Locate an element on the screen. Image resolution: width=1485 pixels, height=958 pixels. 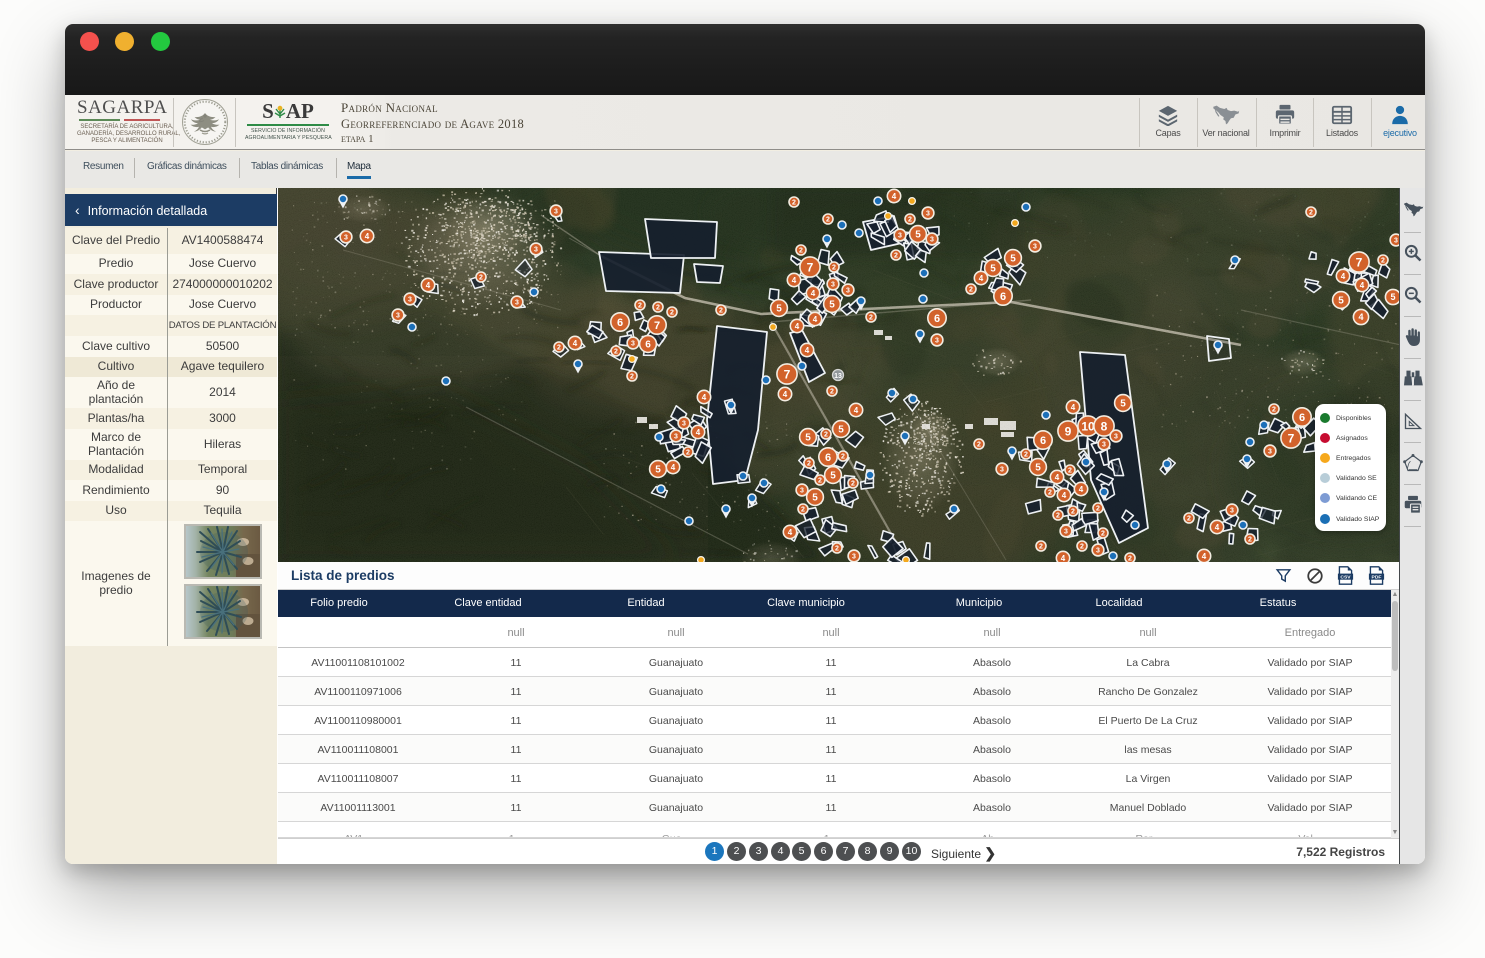
svg-text: 13 is located at coordinates (838, 376).